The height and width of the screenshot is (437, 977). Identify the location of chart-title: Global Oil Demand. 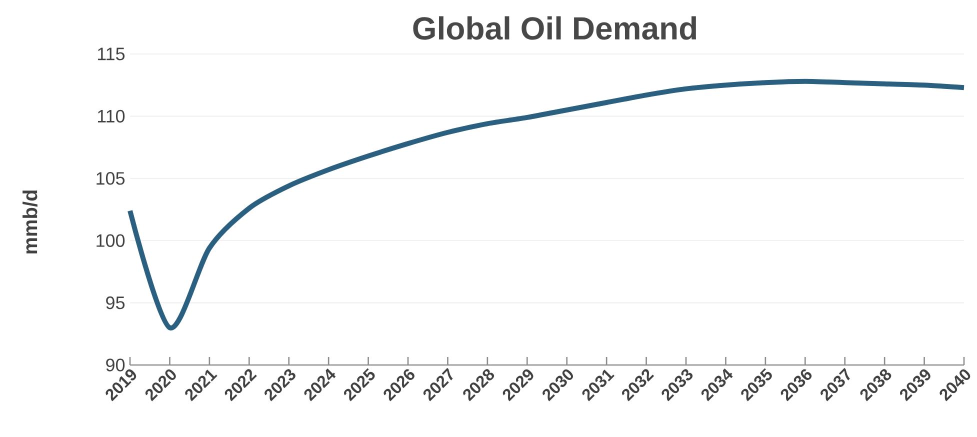
(554, 28).